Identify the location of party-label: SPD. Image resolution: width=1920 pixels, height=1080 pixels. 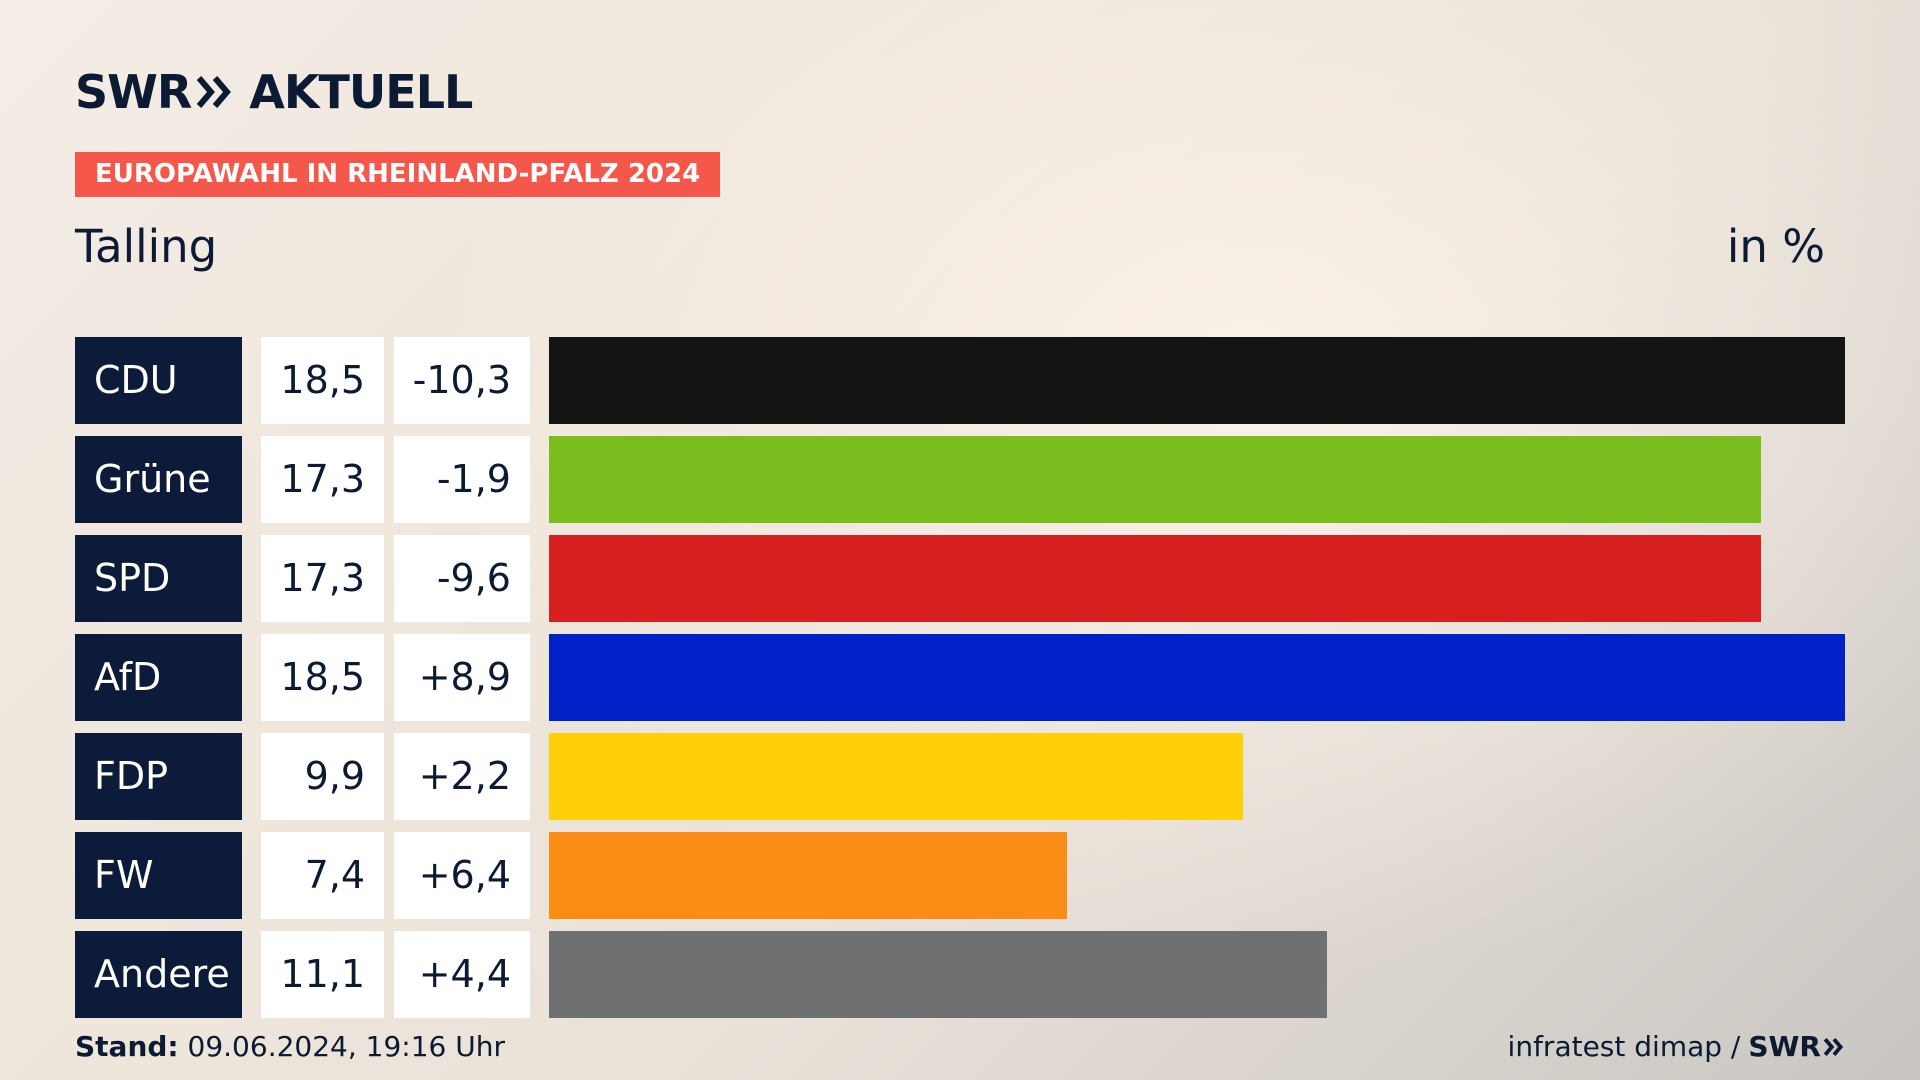
(158, 578).